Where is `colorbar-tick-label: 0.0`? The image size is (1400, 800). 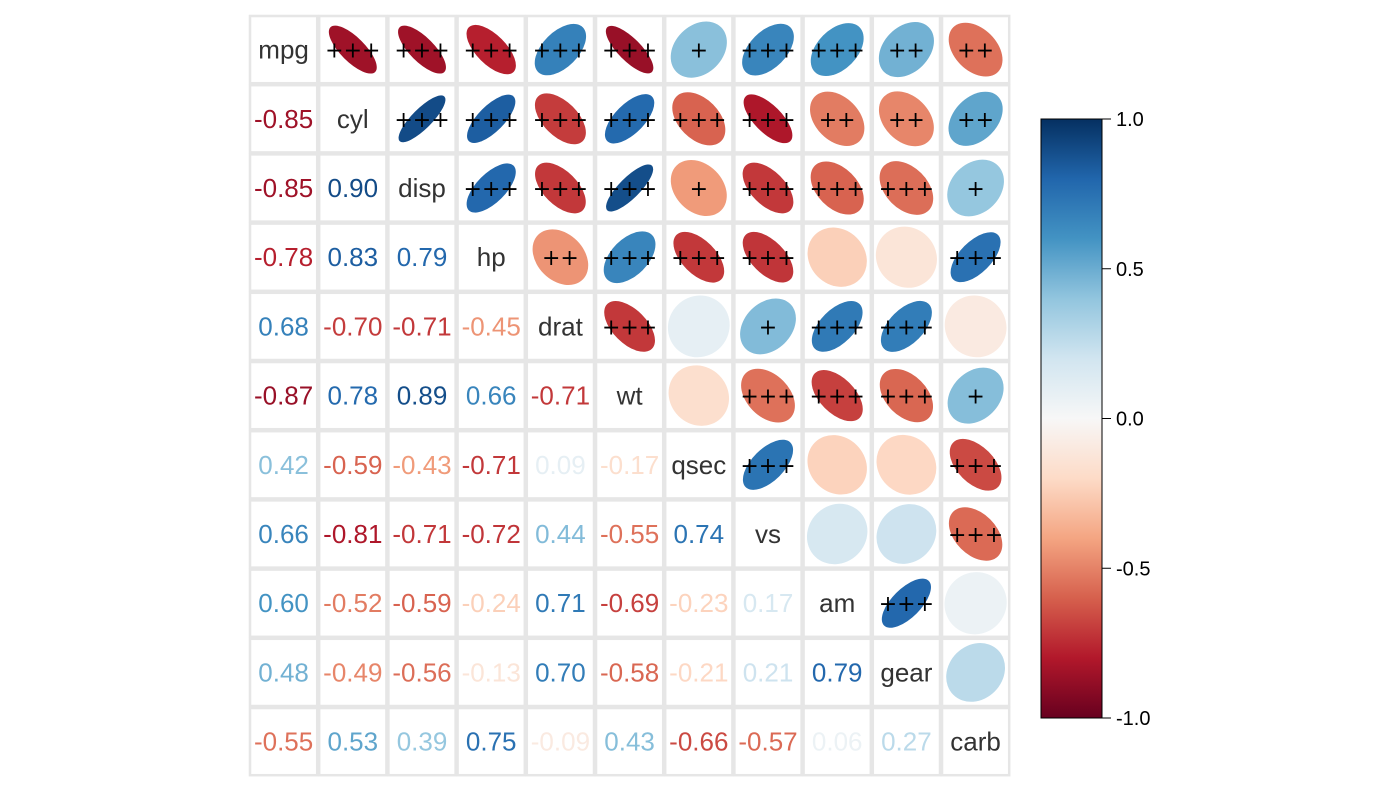
colorbar-tick-label: 0.0 is located at coordinates (1130, 420).